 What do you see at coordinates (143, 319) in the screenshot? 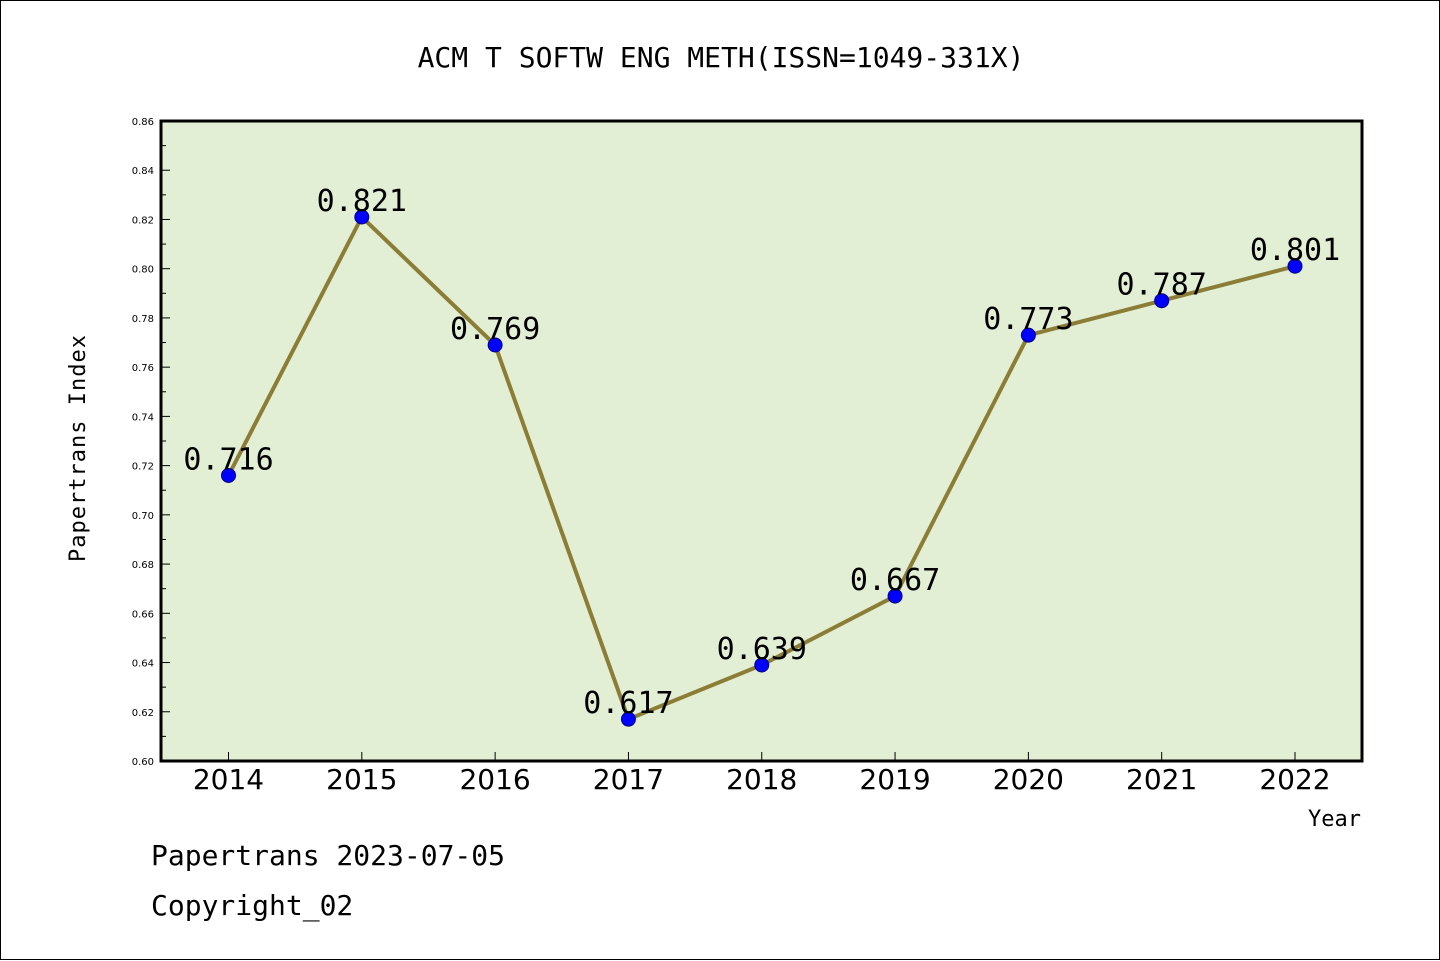
I see `y-tick-label: 0.78` at bounding box center [143, 319].